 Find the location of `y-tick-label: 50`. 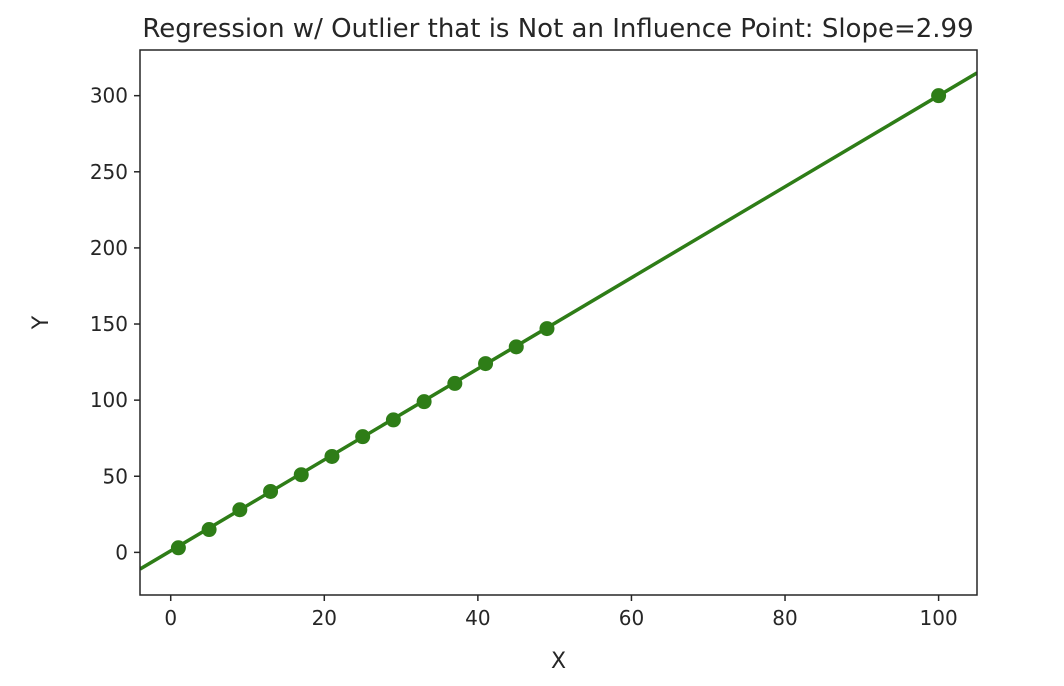

y-tick-label: 50 is located at coordinates (115, 476).